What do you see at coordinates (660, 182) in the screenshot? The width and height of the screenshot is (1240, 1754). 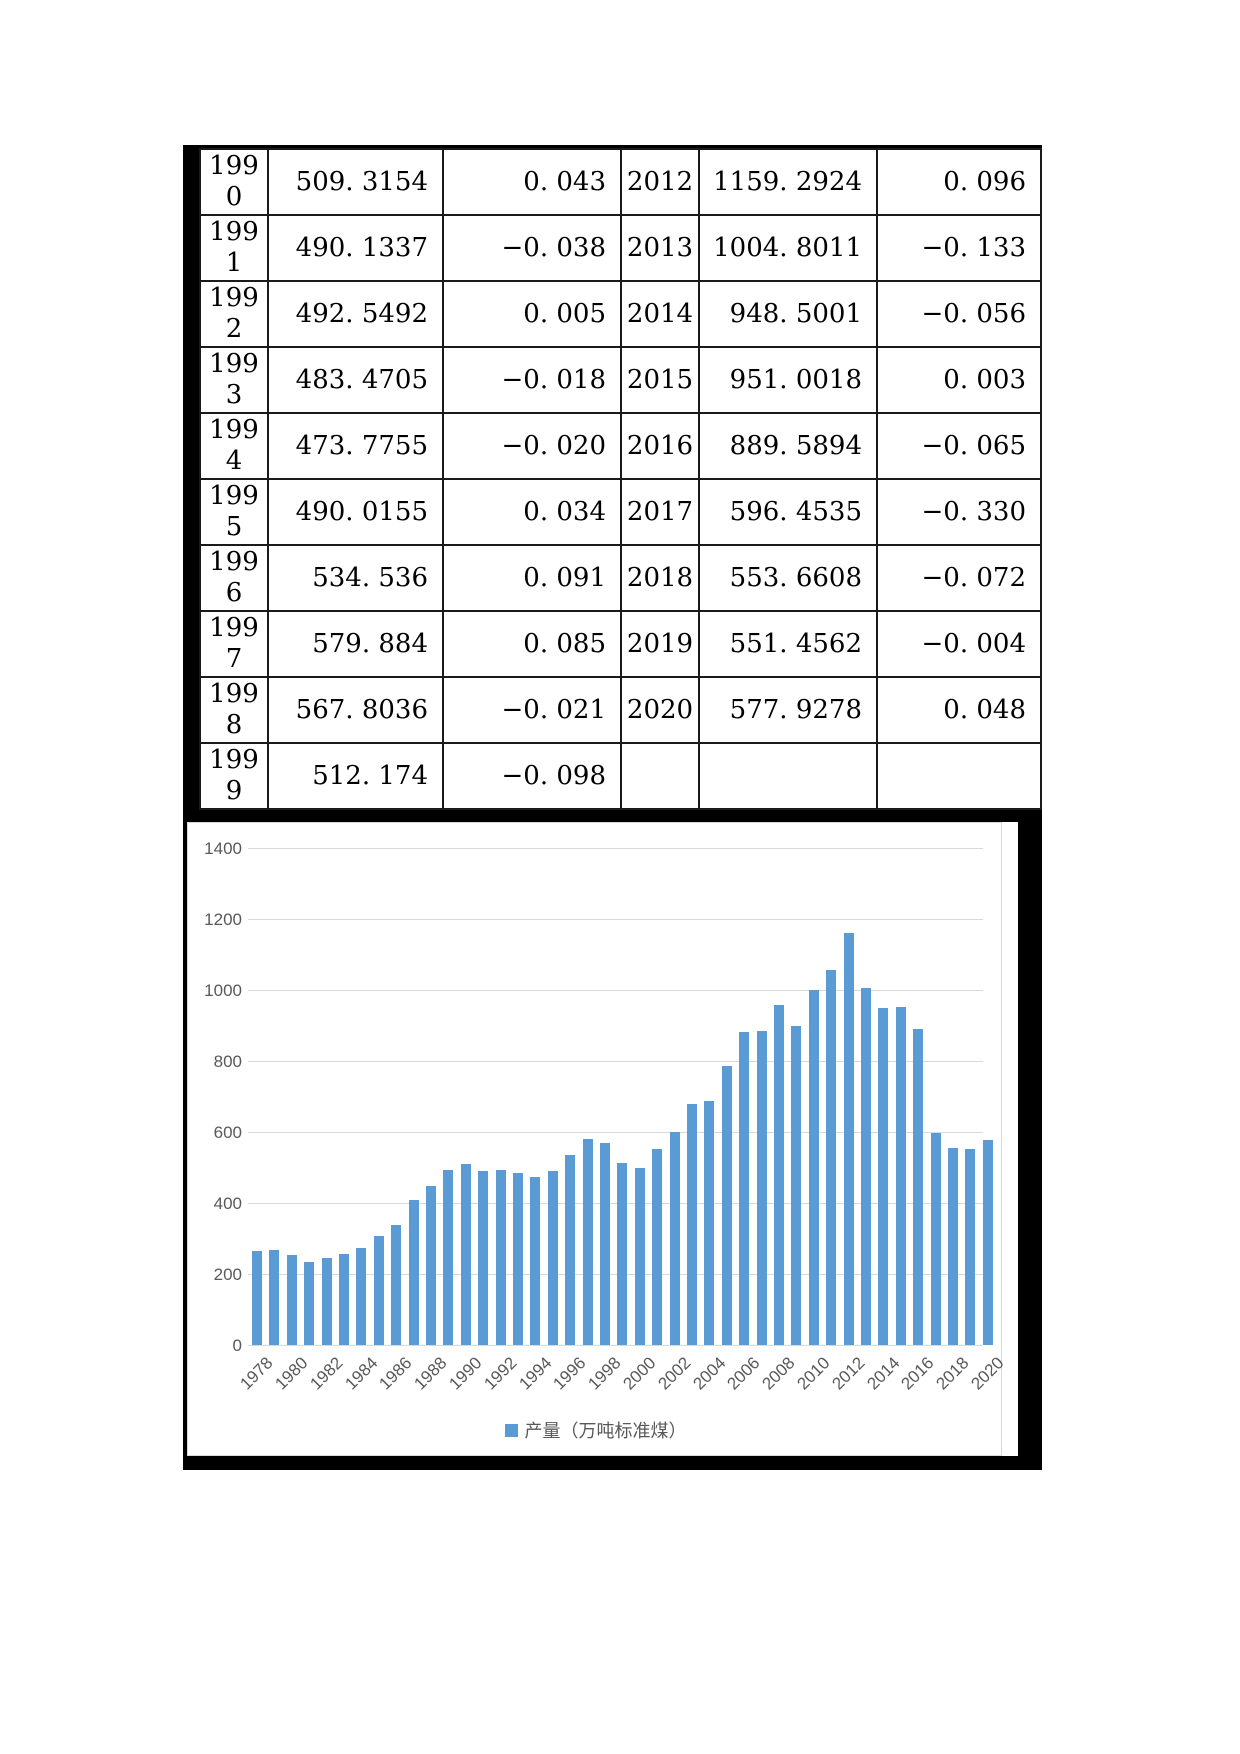 I see `table-cell-year_b: 2012` at bounding box center [660, 182].